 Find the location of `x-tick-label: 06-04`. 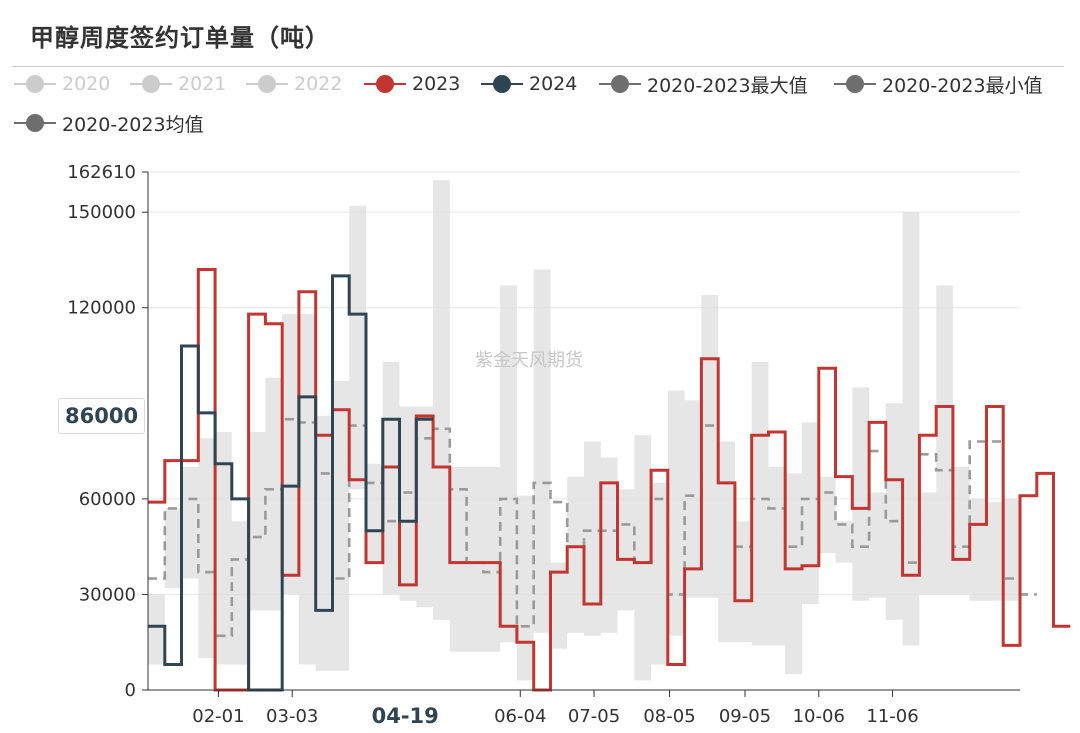

x-tick-label: 06-04 is located at coordinates (520, 716).